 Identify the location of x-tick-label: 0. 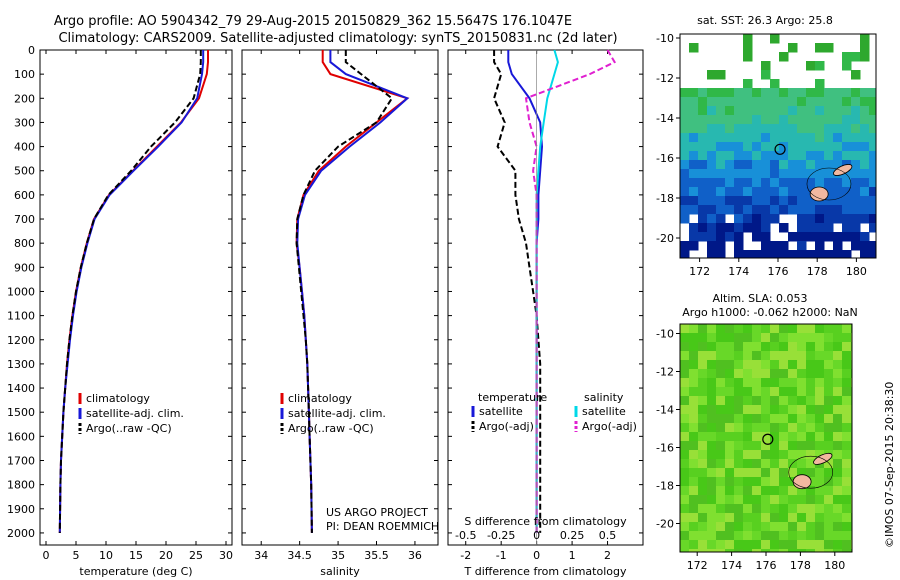
(46, 555).